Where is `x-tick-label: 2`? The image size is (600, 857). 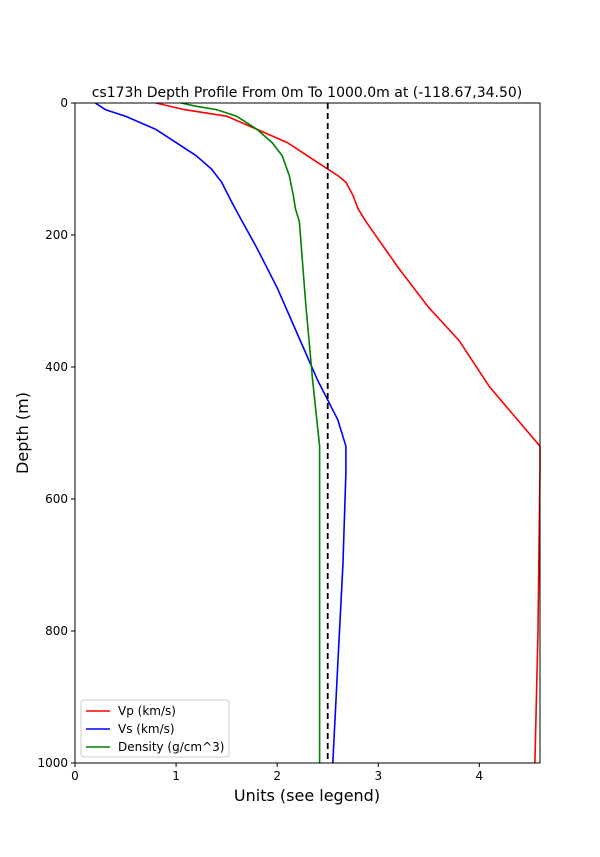
x-tick-label: 2 is located at coordinates (277, 776).